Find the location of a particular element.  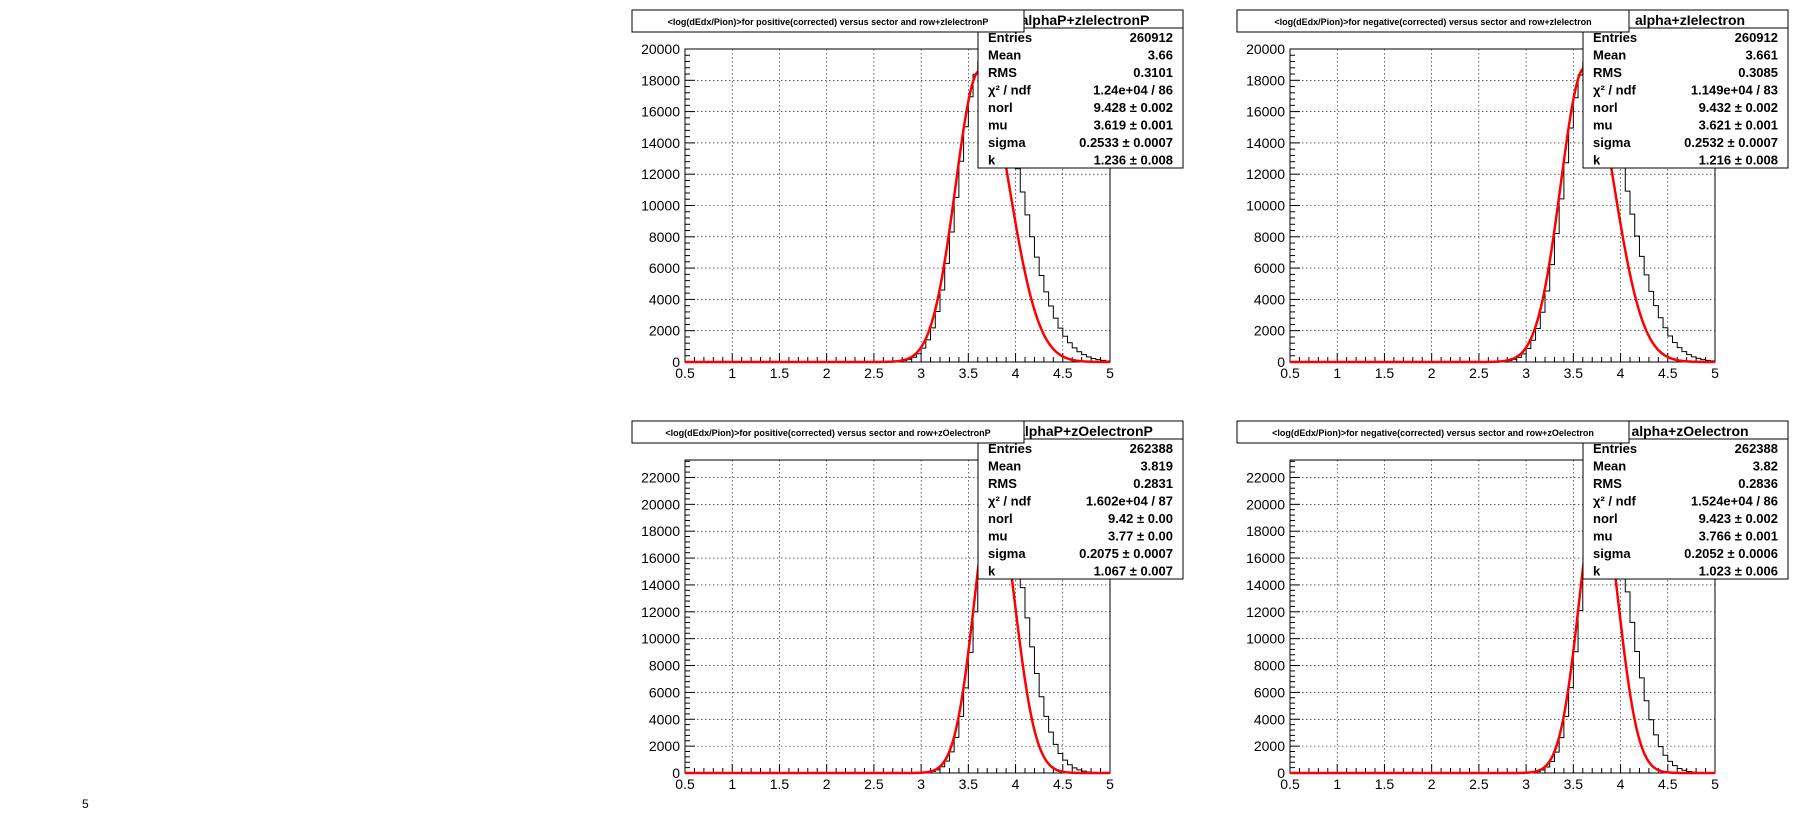

y-tick-label: 16000 is located at coordinates (660, 558).